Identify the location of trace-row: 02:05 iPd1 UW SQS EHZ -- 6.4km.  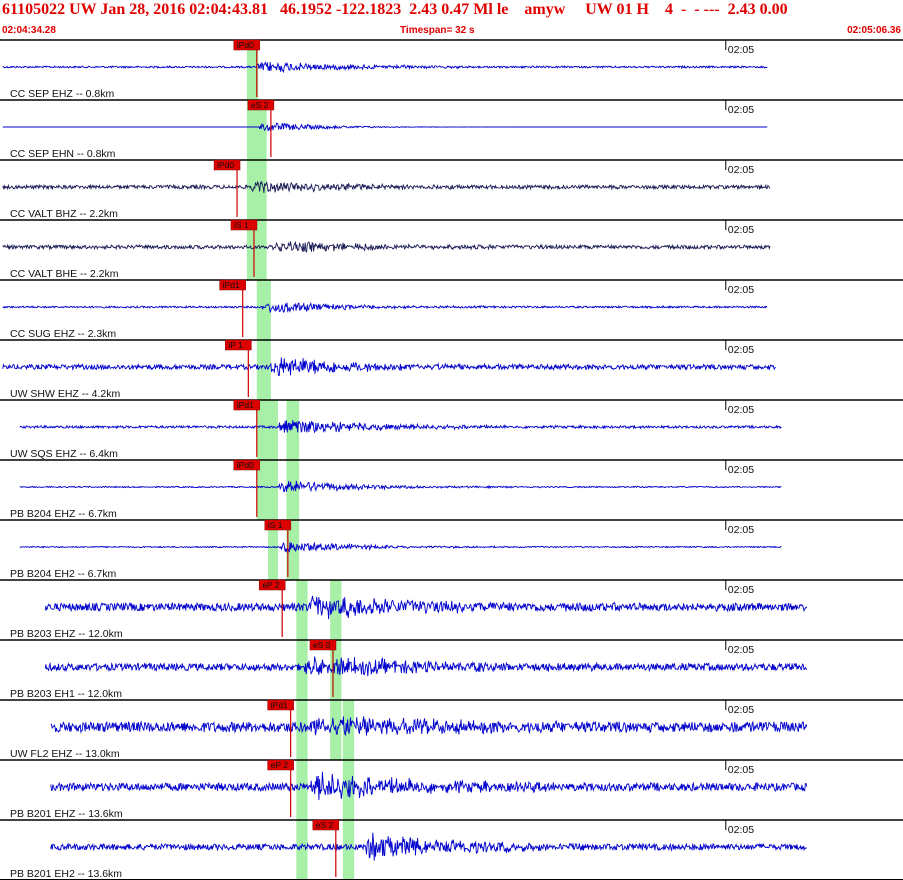
(451, 429).